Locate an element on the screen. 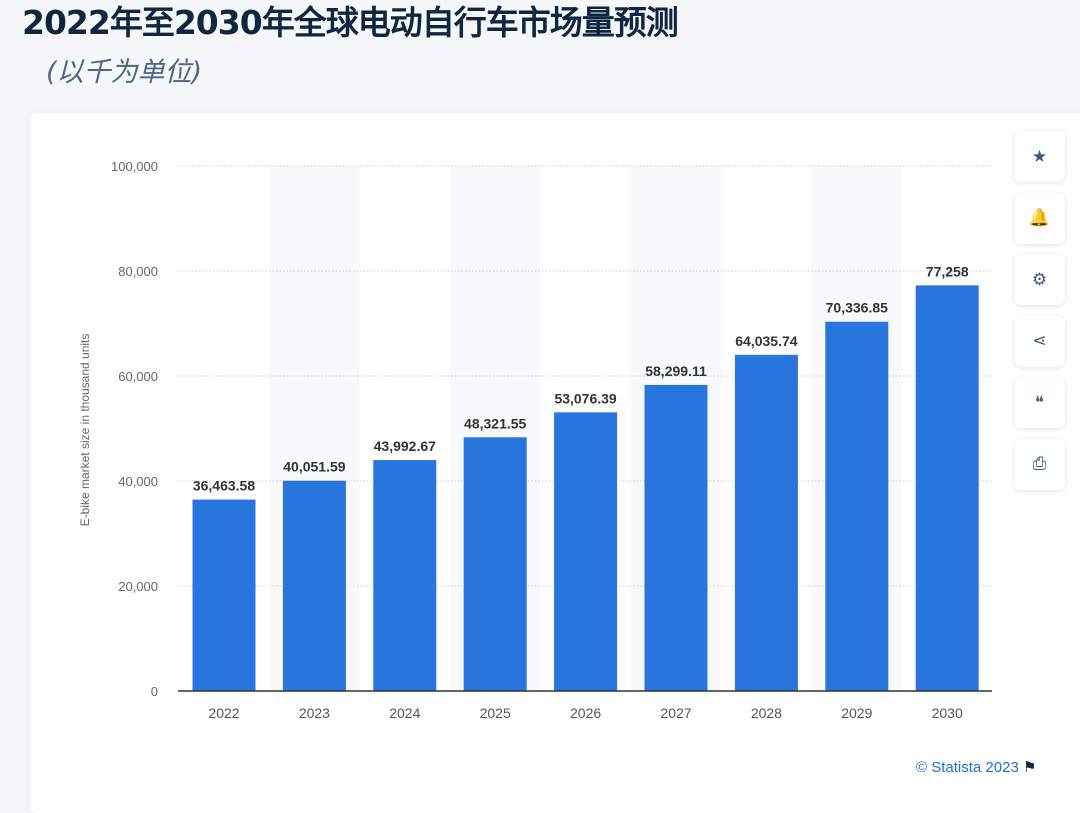  data-label: 64,035.74 is located at coordinates (766, 341).